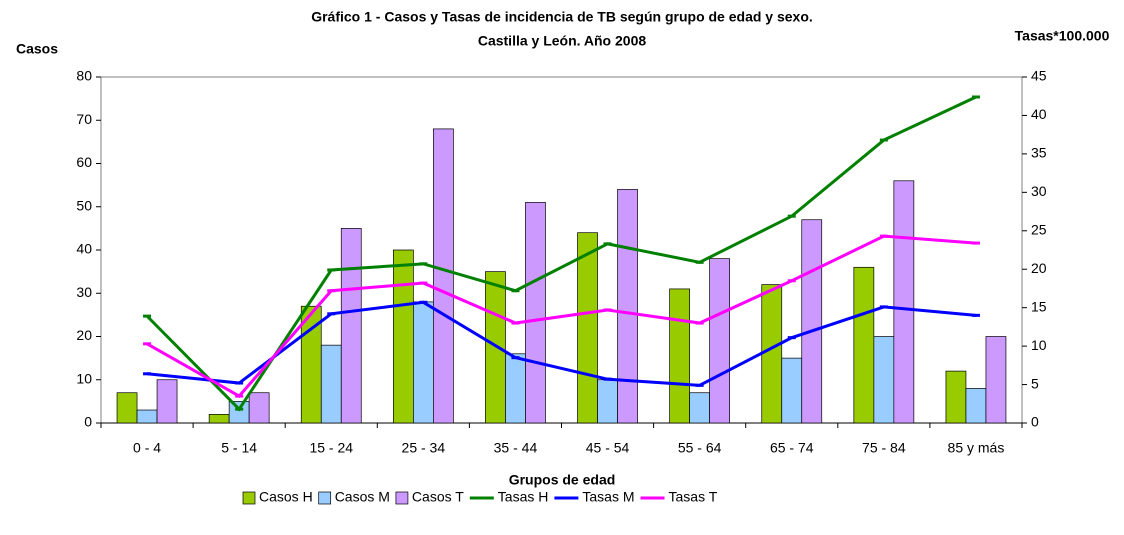 This screenshot has height=535, width=1124. I want to click on y2-tick-label: 30, so click(1039, 191).